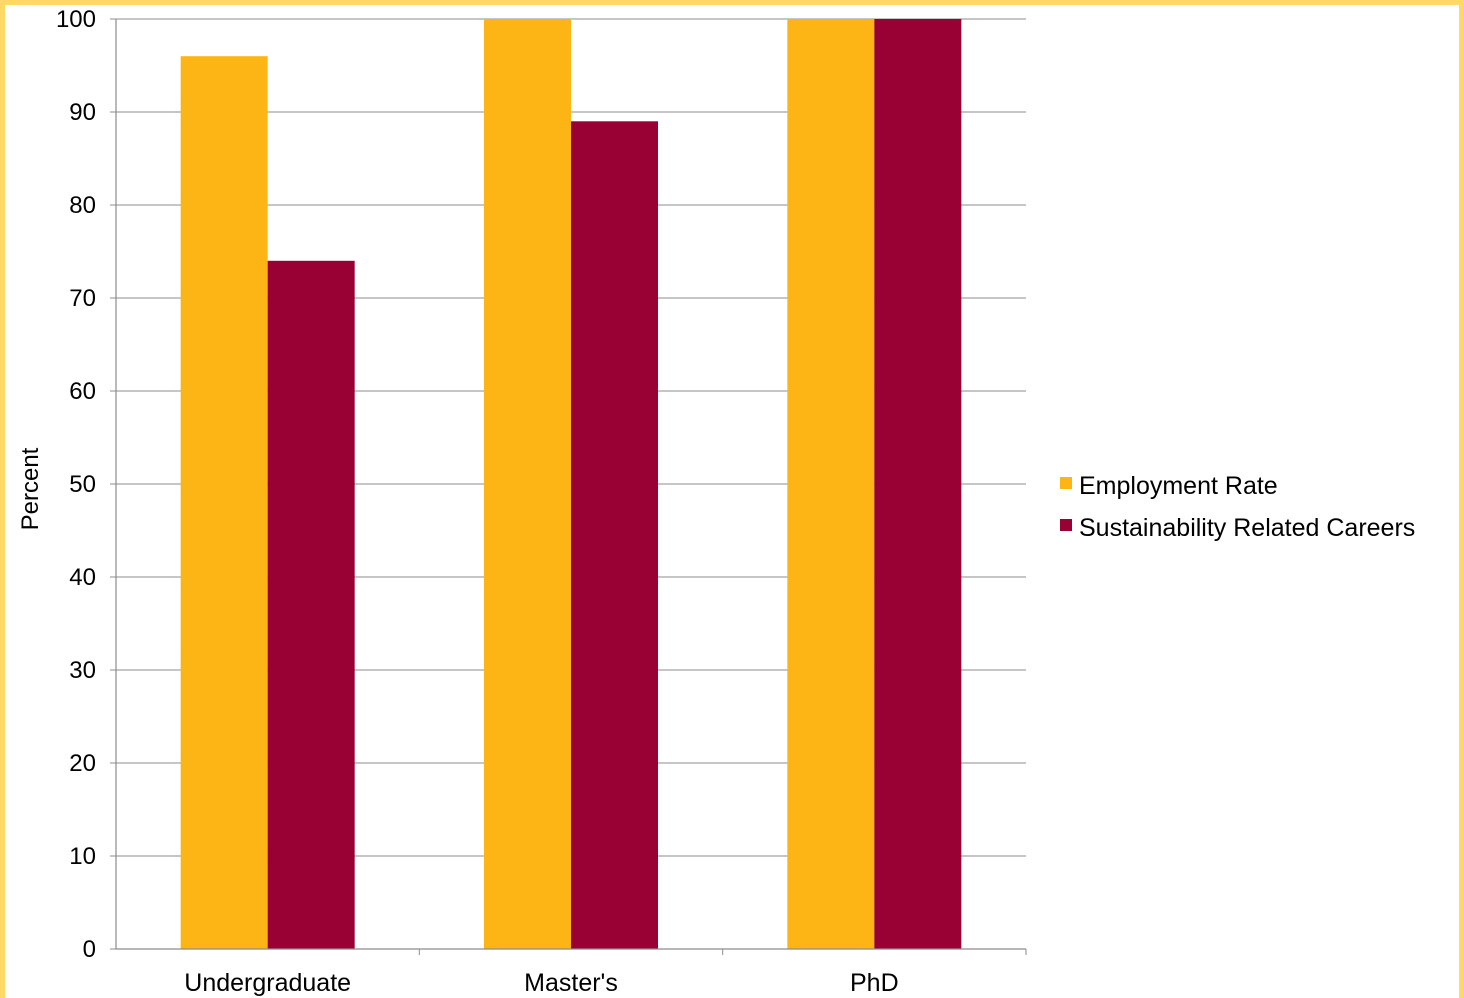 The height and width of the screenshot is (998, 1464). What do you see at coordinates (874, 983) in the screenshot?
I see `x-category-label: PhD` at bounding box center [874, 983].